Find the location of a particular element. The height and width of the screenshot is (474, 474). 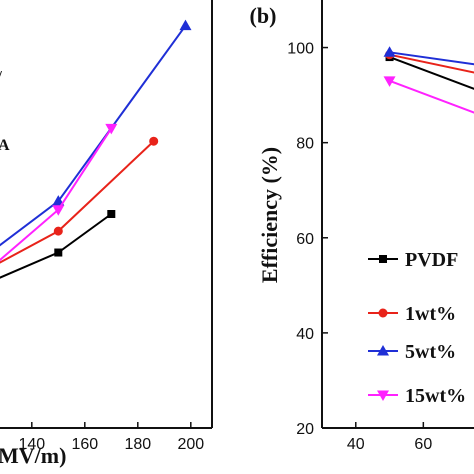

panel-b-series-3-line is located at coordinates (431, 96).